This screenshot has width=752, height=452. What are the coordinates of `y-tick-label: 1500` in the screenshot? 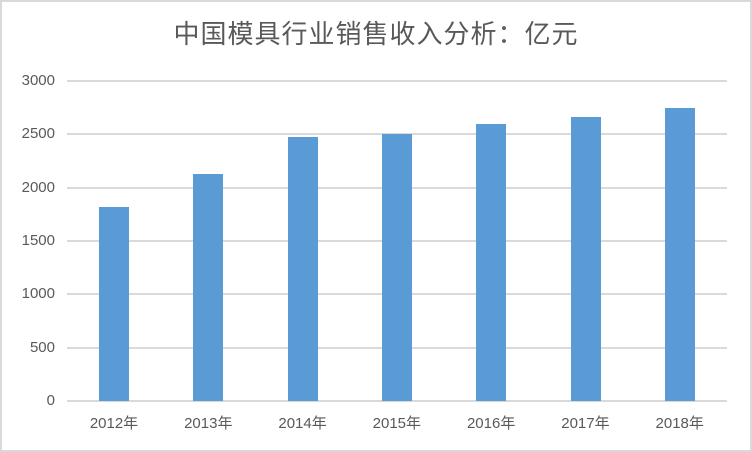 It's located at (38, 240).